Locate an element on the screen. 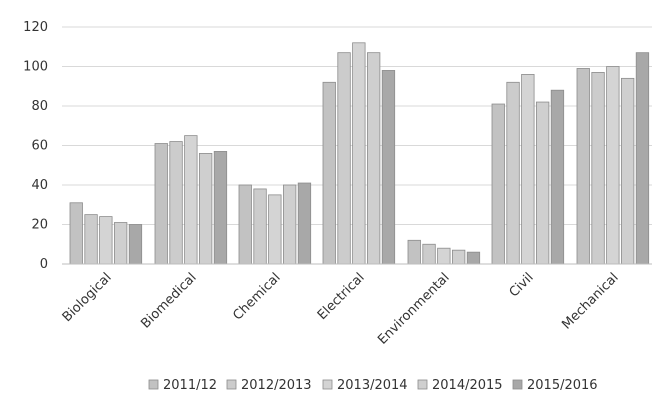 The height and width of the screenshot is (415, 658). legend-label: 2013/2014 is located at coordinates (372, 385).